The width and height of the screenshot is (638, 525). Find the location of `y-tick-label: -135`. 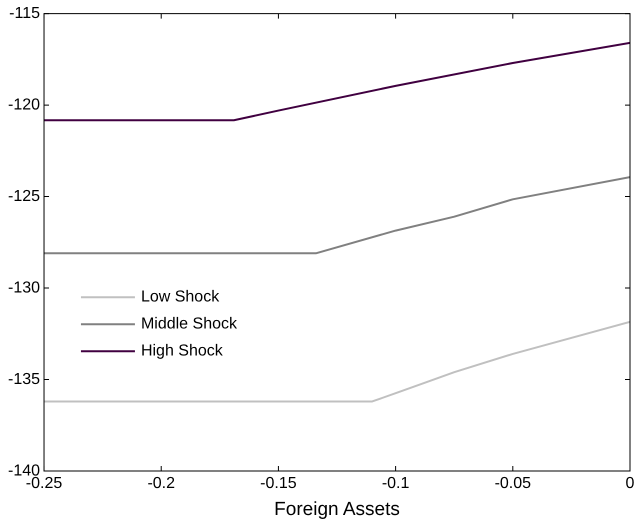

y-tick-label: -135 is located at coordinates (24, 379).